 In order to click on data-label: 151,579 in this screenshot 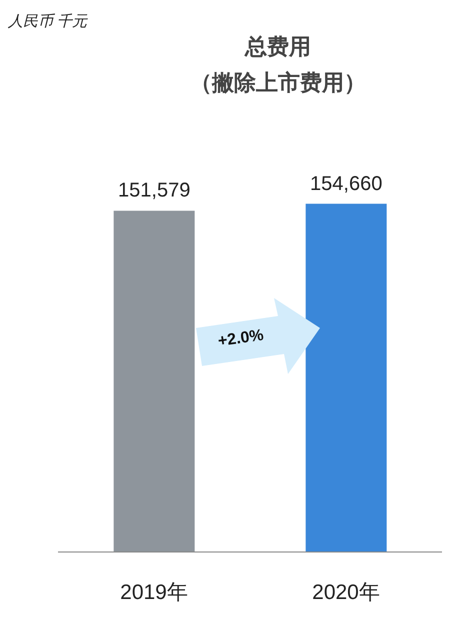, I will do `click(154, 191)`.